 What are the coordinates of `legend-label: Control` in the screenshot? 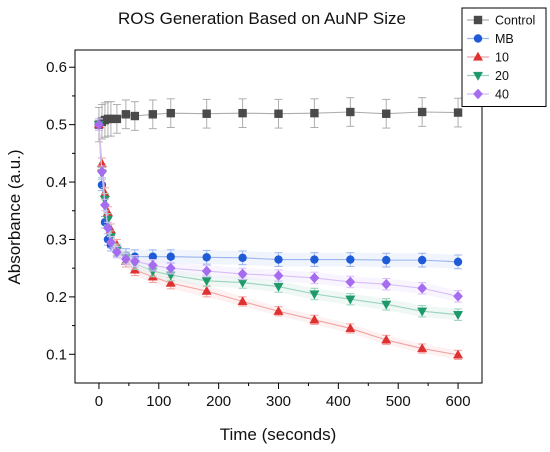 It's located at (515, 21).